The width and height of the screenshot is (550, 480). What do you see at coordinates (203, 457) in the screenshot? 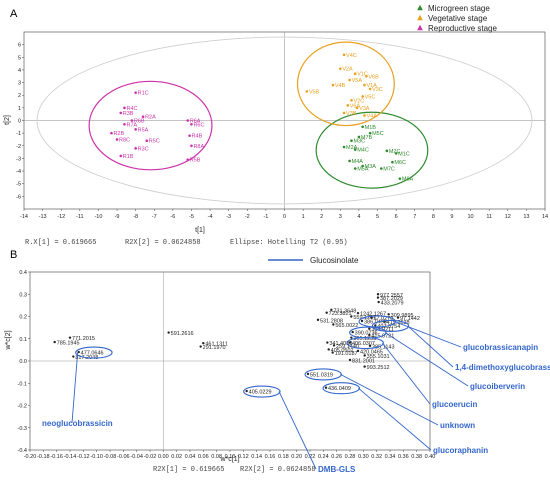
I see `x-tick-label-b: 0.06` at bounding box center [203, 457].